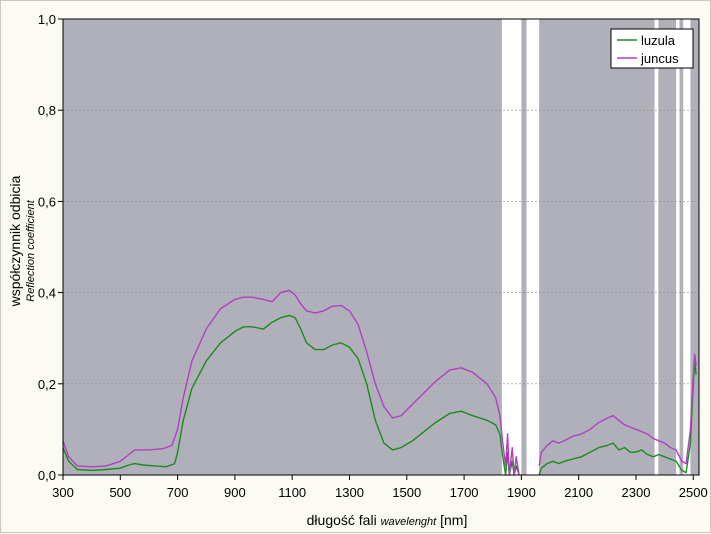  I want to click on x-tick-label: 2500, so click(693, 492).